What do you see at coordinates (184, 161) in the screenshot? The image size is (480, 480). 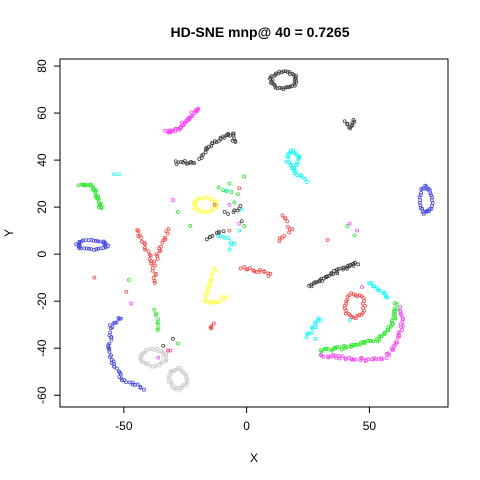 I see `cluster-4-point` at bounding box center [184, 161].